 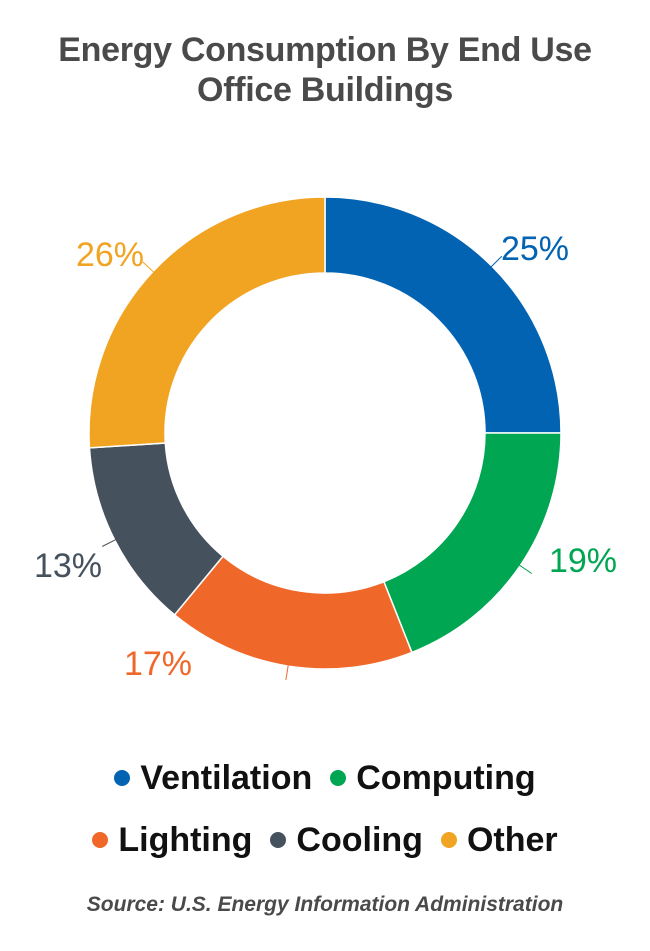 I want to click on chart-title-line-2: Office Buildings, so click(x=325, y=90).